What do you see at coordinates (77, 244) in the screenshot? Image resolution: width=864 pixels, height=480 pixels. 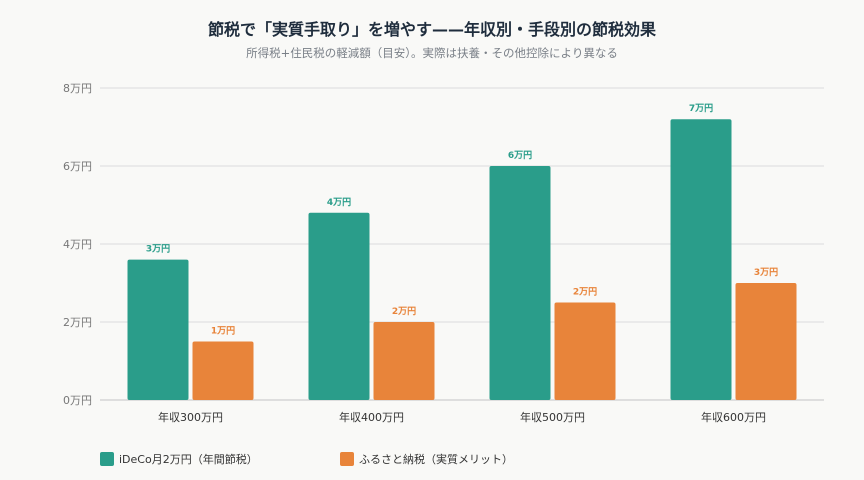 I see `y-tick-label: 4万円` at bounding box center [77, 244].